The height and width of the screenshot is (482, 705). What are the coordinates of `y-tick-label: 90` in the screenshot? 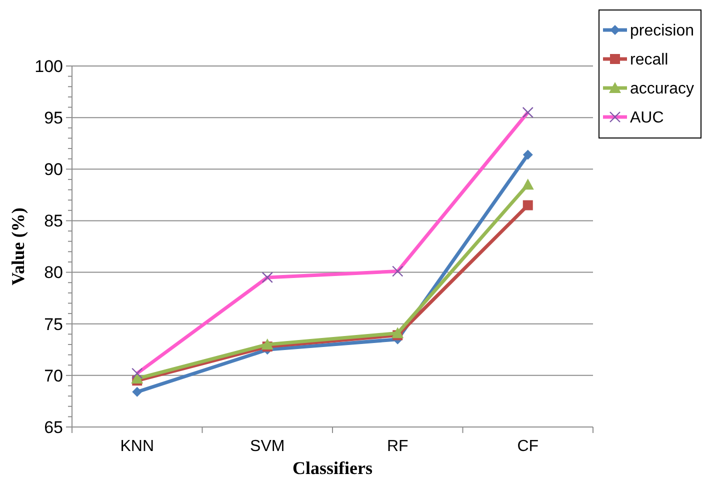 It's located at (53, 170).